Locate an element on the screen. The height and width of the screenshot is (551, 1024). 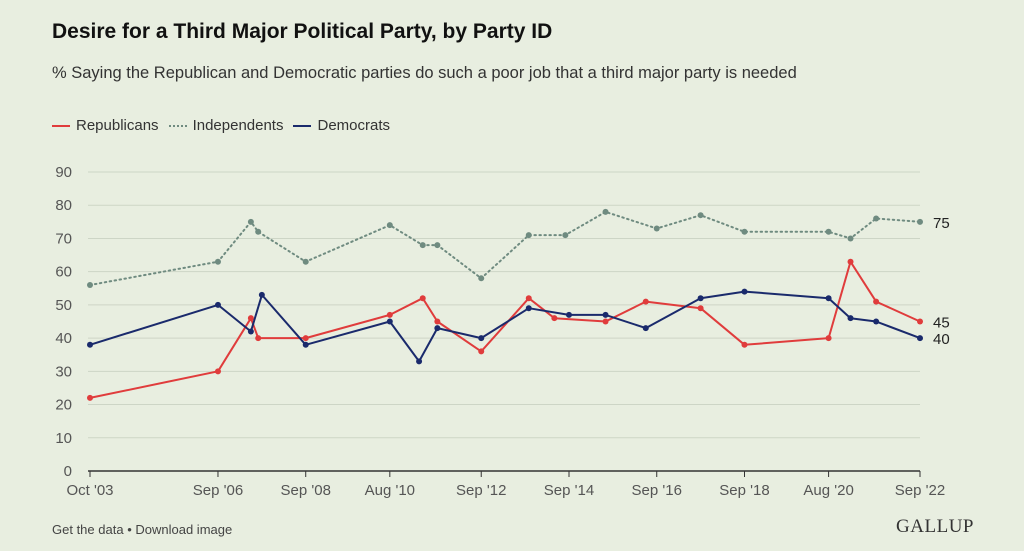
get-data-link: Get the data is located at coordinates (88, 529).